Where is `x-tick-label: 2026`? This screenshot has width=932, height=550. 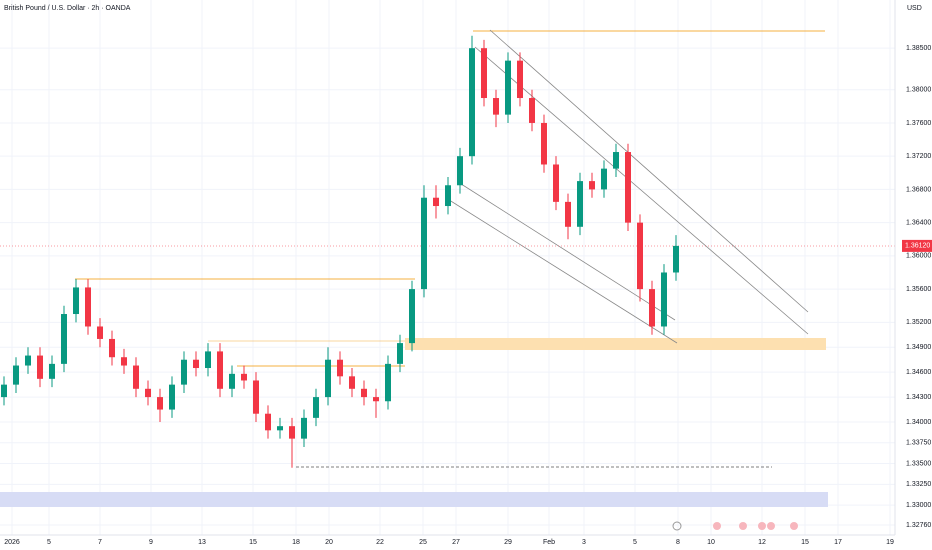 x-tick-label: 2026 is located at coordinates (12, 542).